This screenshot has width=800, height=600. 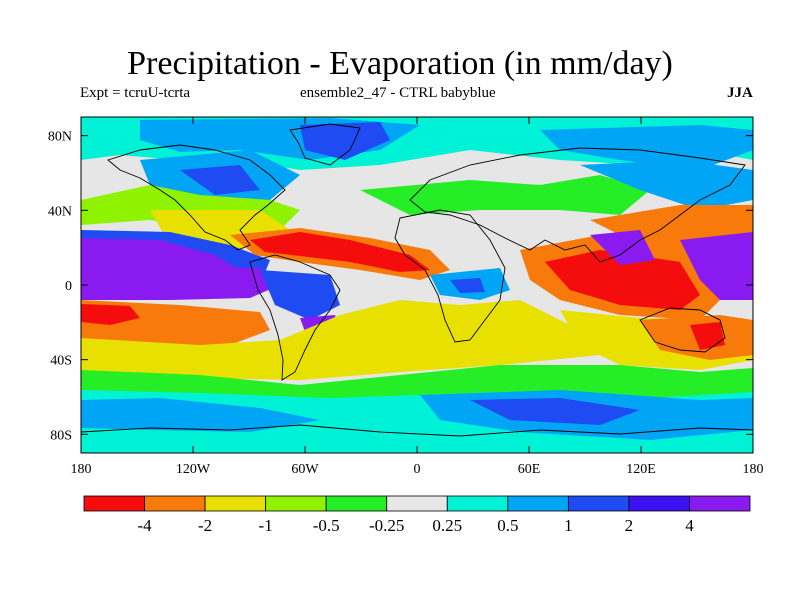 I want to click on coast-antarctica, so click(x=417, y=430).